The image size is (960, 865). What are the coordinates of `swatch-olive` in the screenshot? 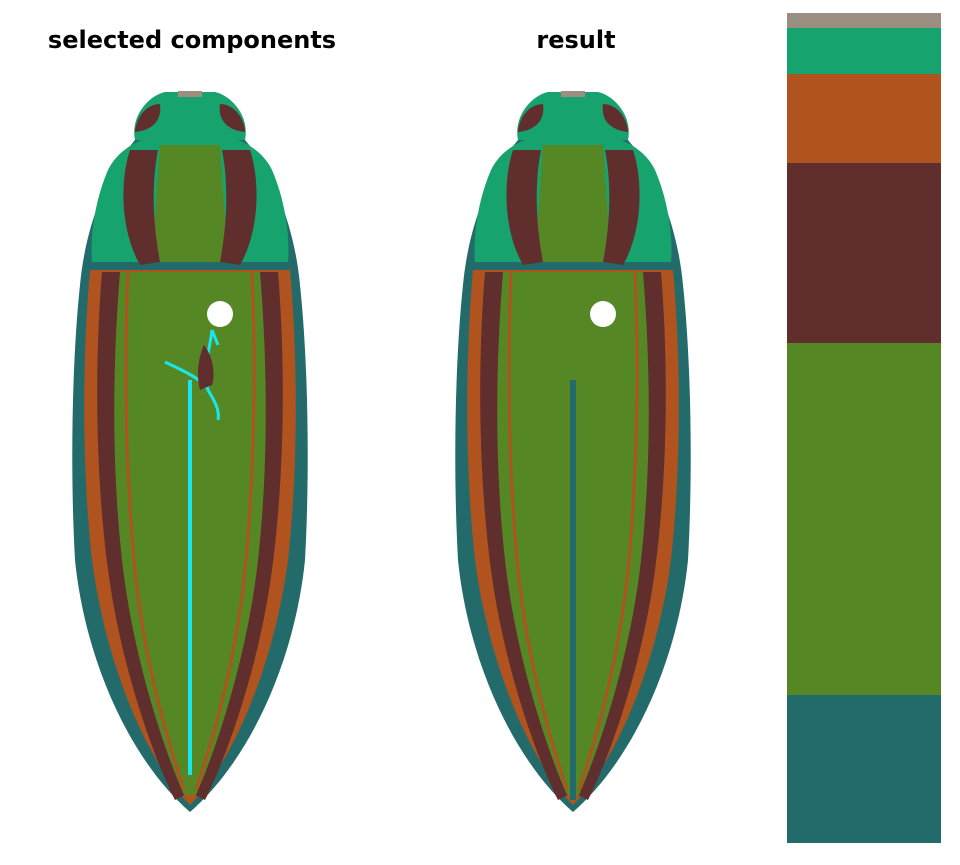 It's located at (864, 519).